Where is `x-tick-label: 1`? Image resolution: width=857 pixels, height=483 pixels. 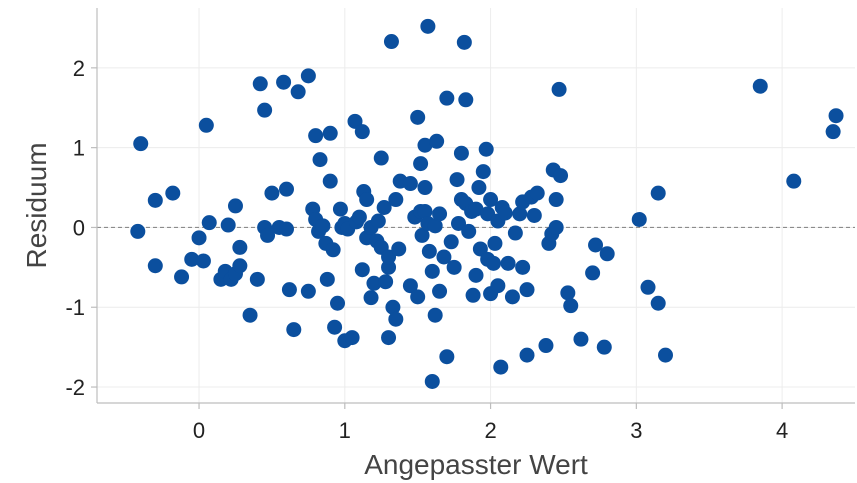
x-tick-label: 1 is located at coordinates (345, 430).